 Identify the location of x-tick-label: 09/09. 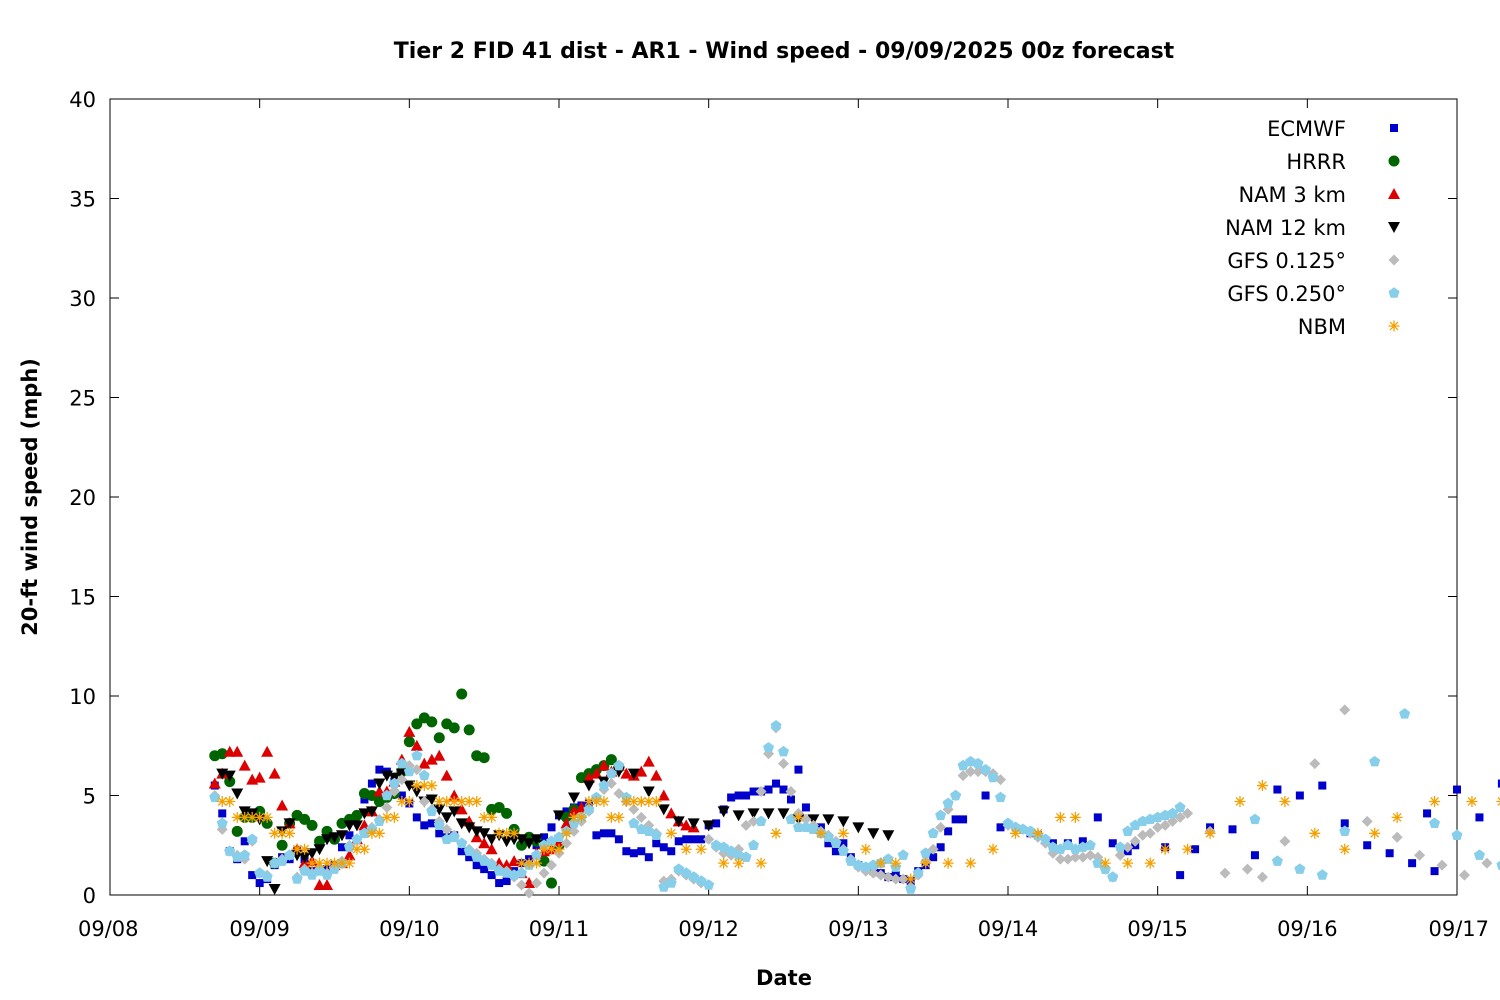
(259, 929).